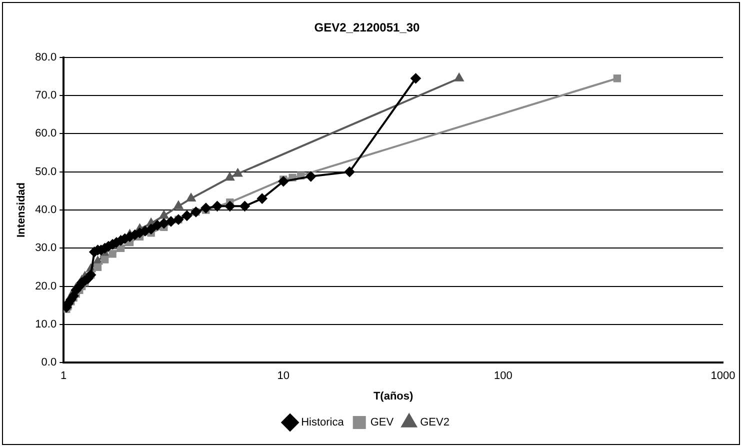 The image size is (742, 447). Describe the element at coordinates (46, 96) in the screenshot. I see `y-tick-label: 70.0` at that location.